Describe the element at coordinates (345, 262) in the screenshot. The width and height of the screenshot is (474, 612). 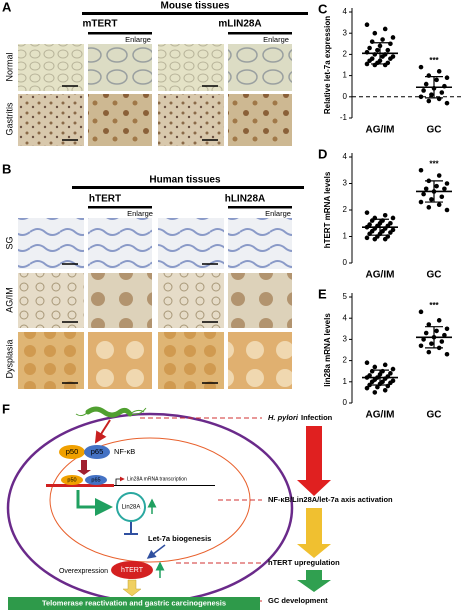
I see `y-tick-label: 0` at that location.